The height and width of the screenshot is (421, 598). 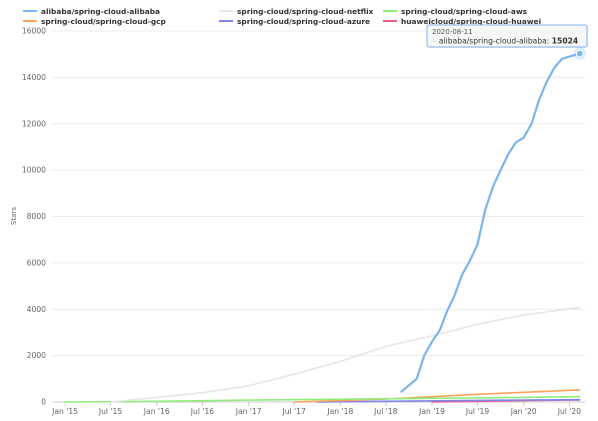 I want to click on tooltip-date: 2020-08-11, so click(x=452, y=32).